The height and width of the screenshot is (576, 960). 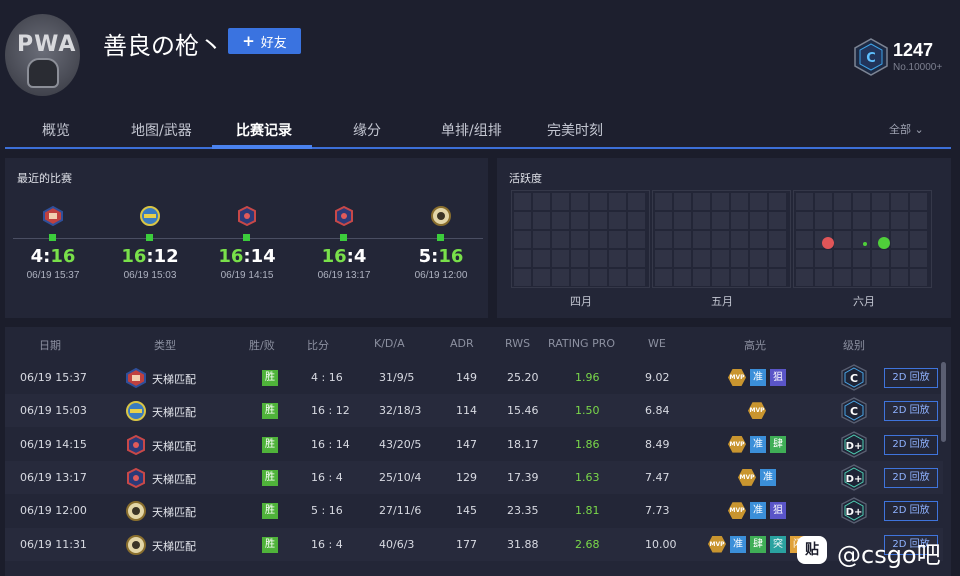 I want to click on header-we: WE, so click(x=657, y=343).